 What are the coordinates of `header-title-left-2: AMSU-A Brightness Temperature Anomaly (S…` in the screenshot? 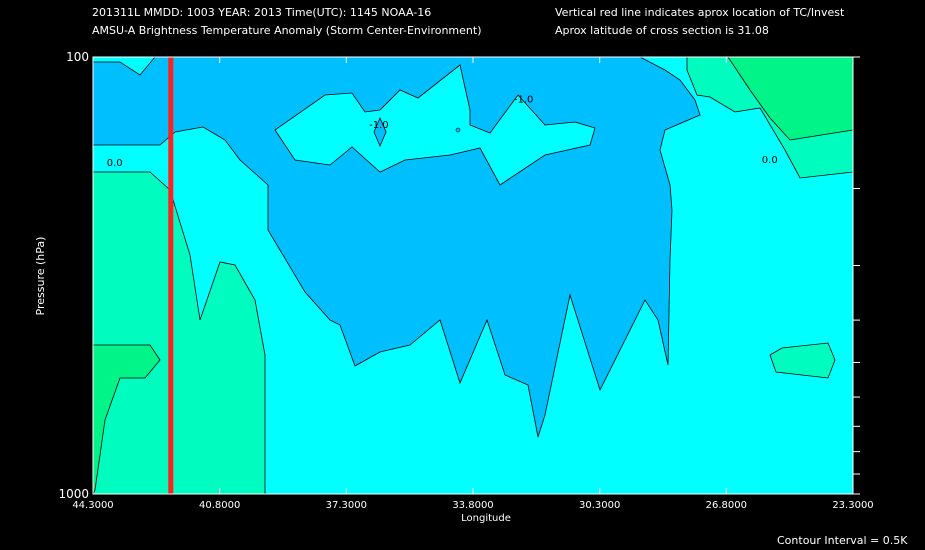 It's located at (287, 30).